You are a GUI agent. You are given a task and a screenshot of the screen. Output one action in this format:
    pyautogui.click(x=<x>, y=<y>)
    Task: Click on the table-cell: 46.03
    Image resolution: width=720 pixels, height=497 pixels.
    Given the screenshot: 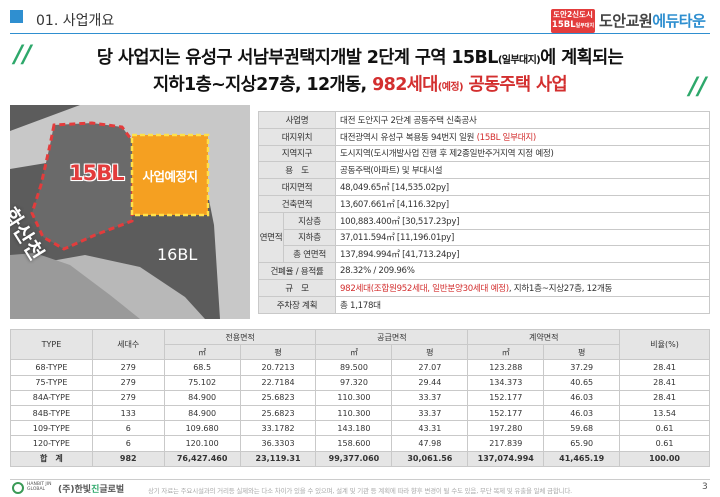 What is the action you would take?
    pyautogui.click(x=582, y=397)
    